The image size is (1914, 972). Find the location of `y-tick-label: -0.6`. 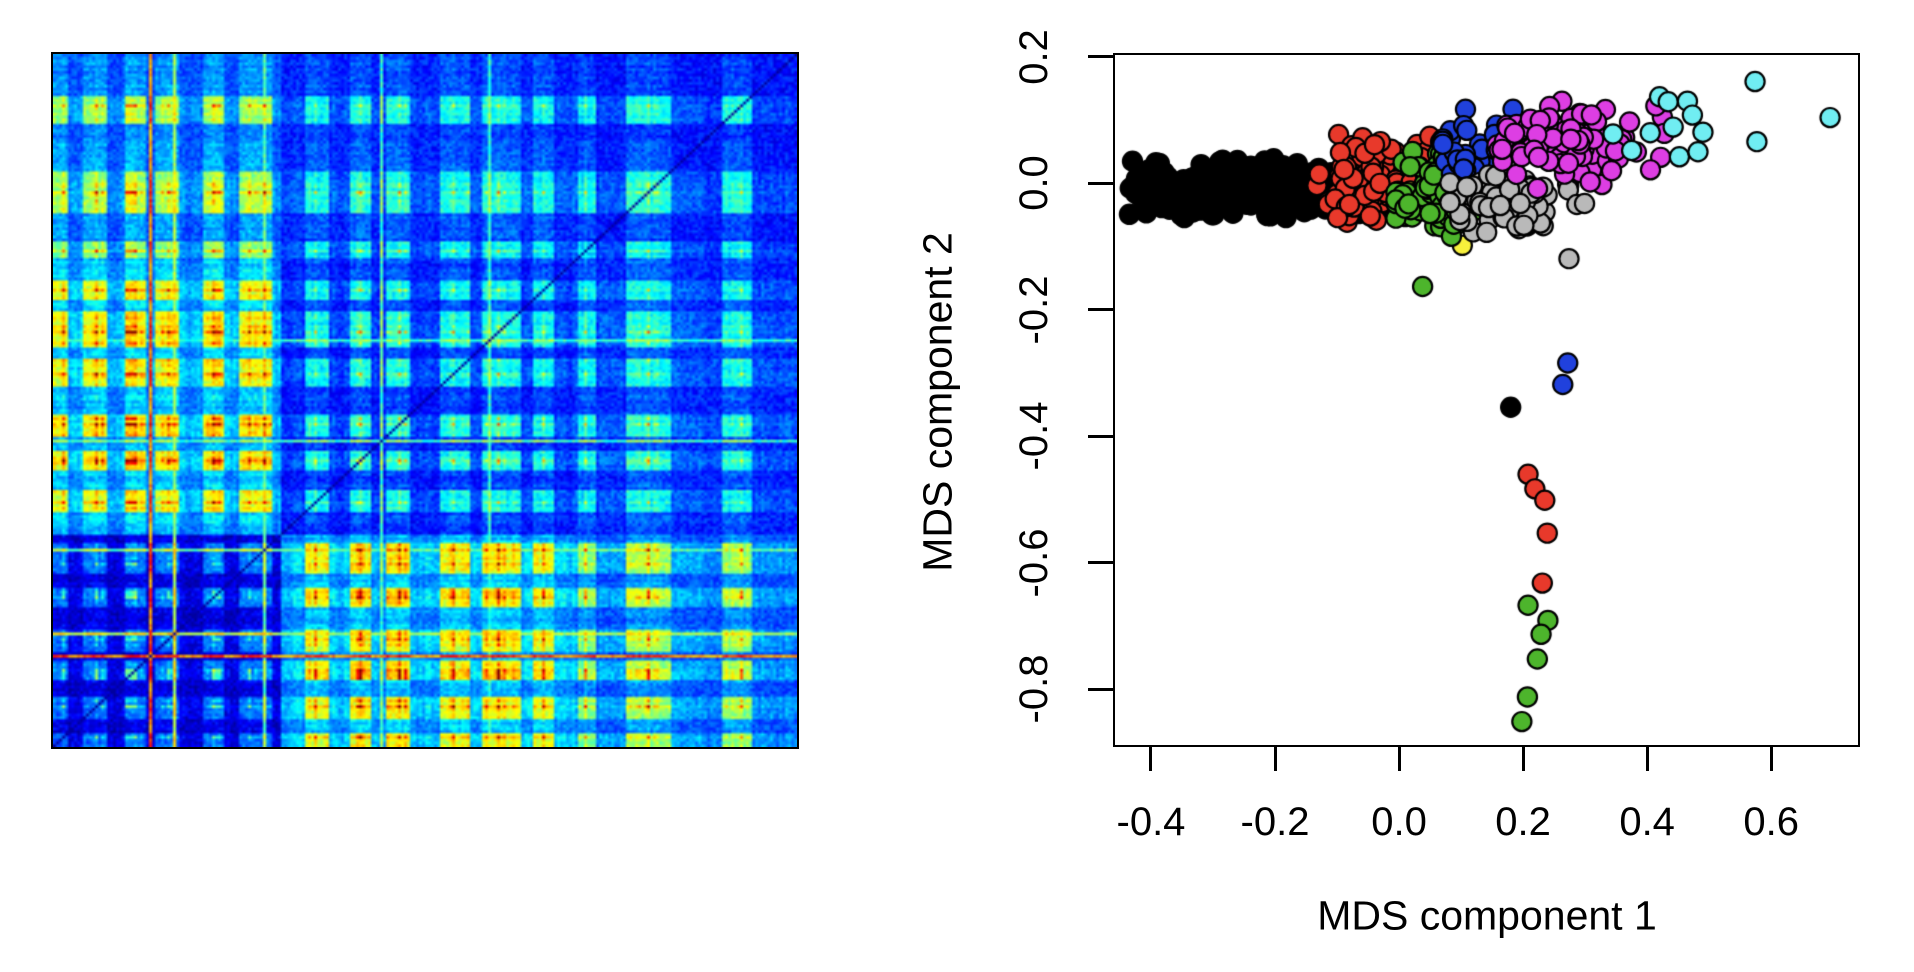

y-tick-label: -0.6 is located at coordinates (1034, 563).